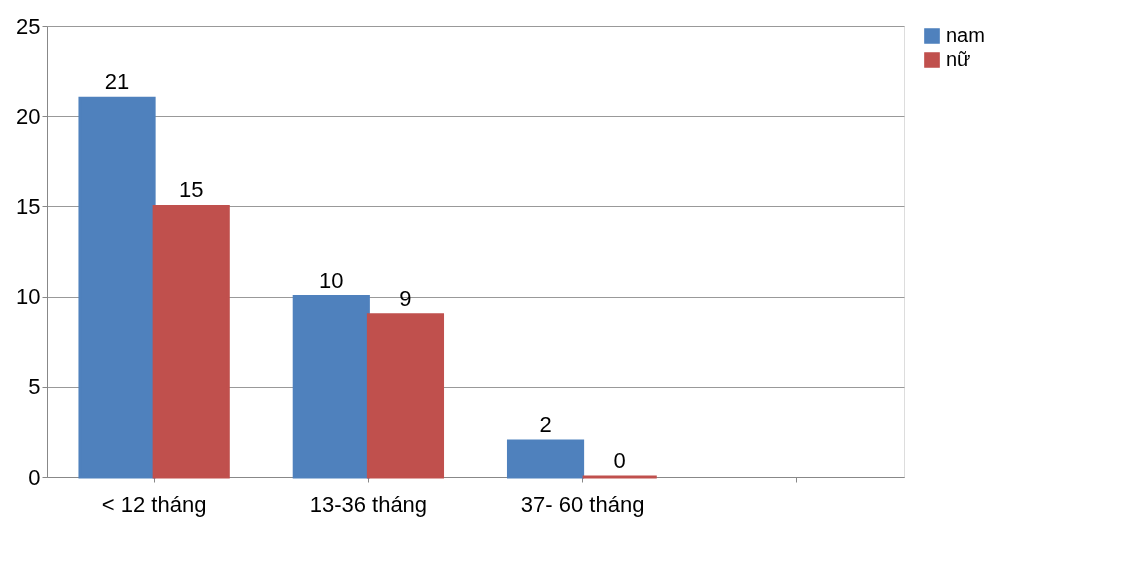 The image size is (1134, 575). Describe the element at coordinates (191, 190) in the screenshot. I see `data-label: 15` at that location.